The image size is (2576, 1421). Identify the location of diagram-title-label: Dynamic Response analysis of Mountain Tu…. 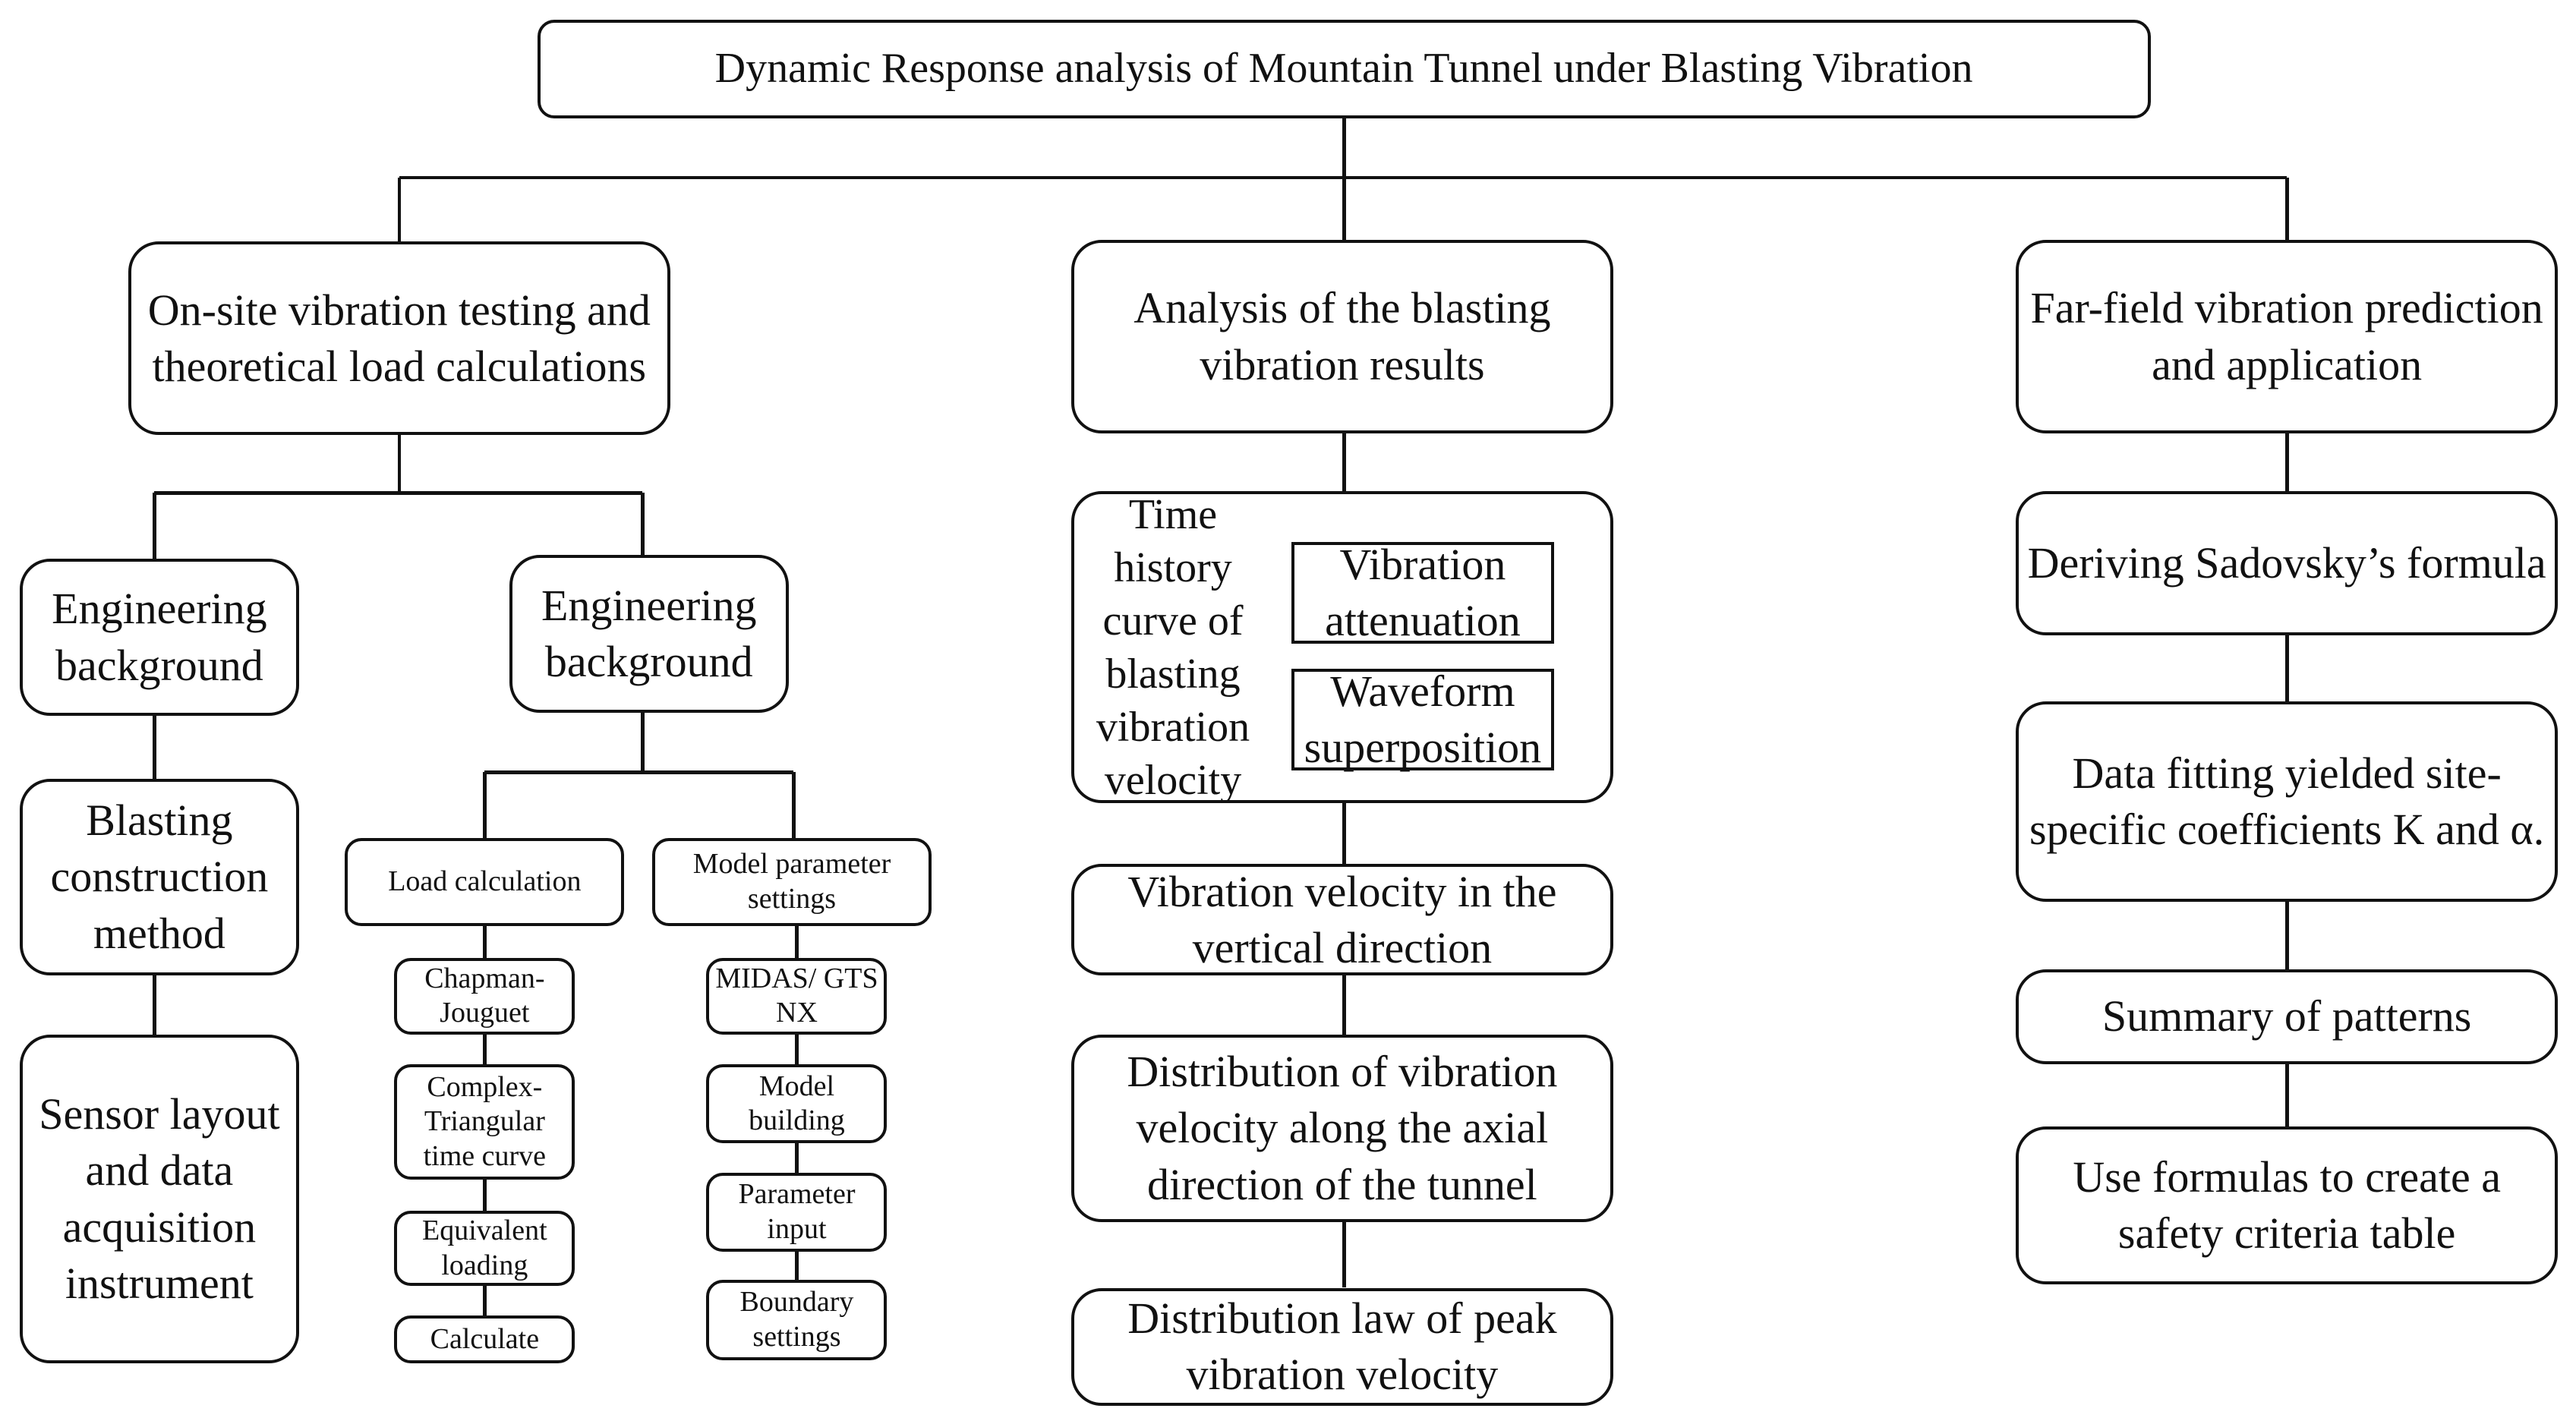
(1343, 69).